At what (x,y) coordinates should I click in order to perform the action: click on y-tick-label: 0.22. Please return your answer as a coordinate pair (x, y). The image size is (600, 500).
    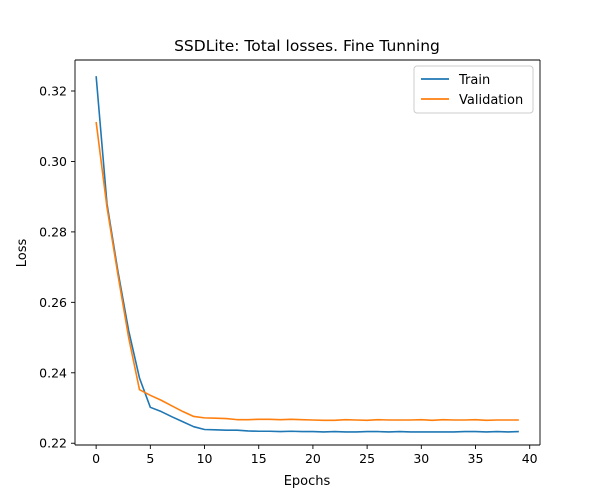
    Looking at the image, I should click on (53, 443).